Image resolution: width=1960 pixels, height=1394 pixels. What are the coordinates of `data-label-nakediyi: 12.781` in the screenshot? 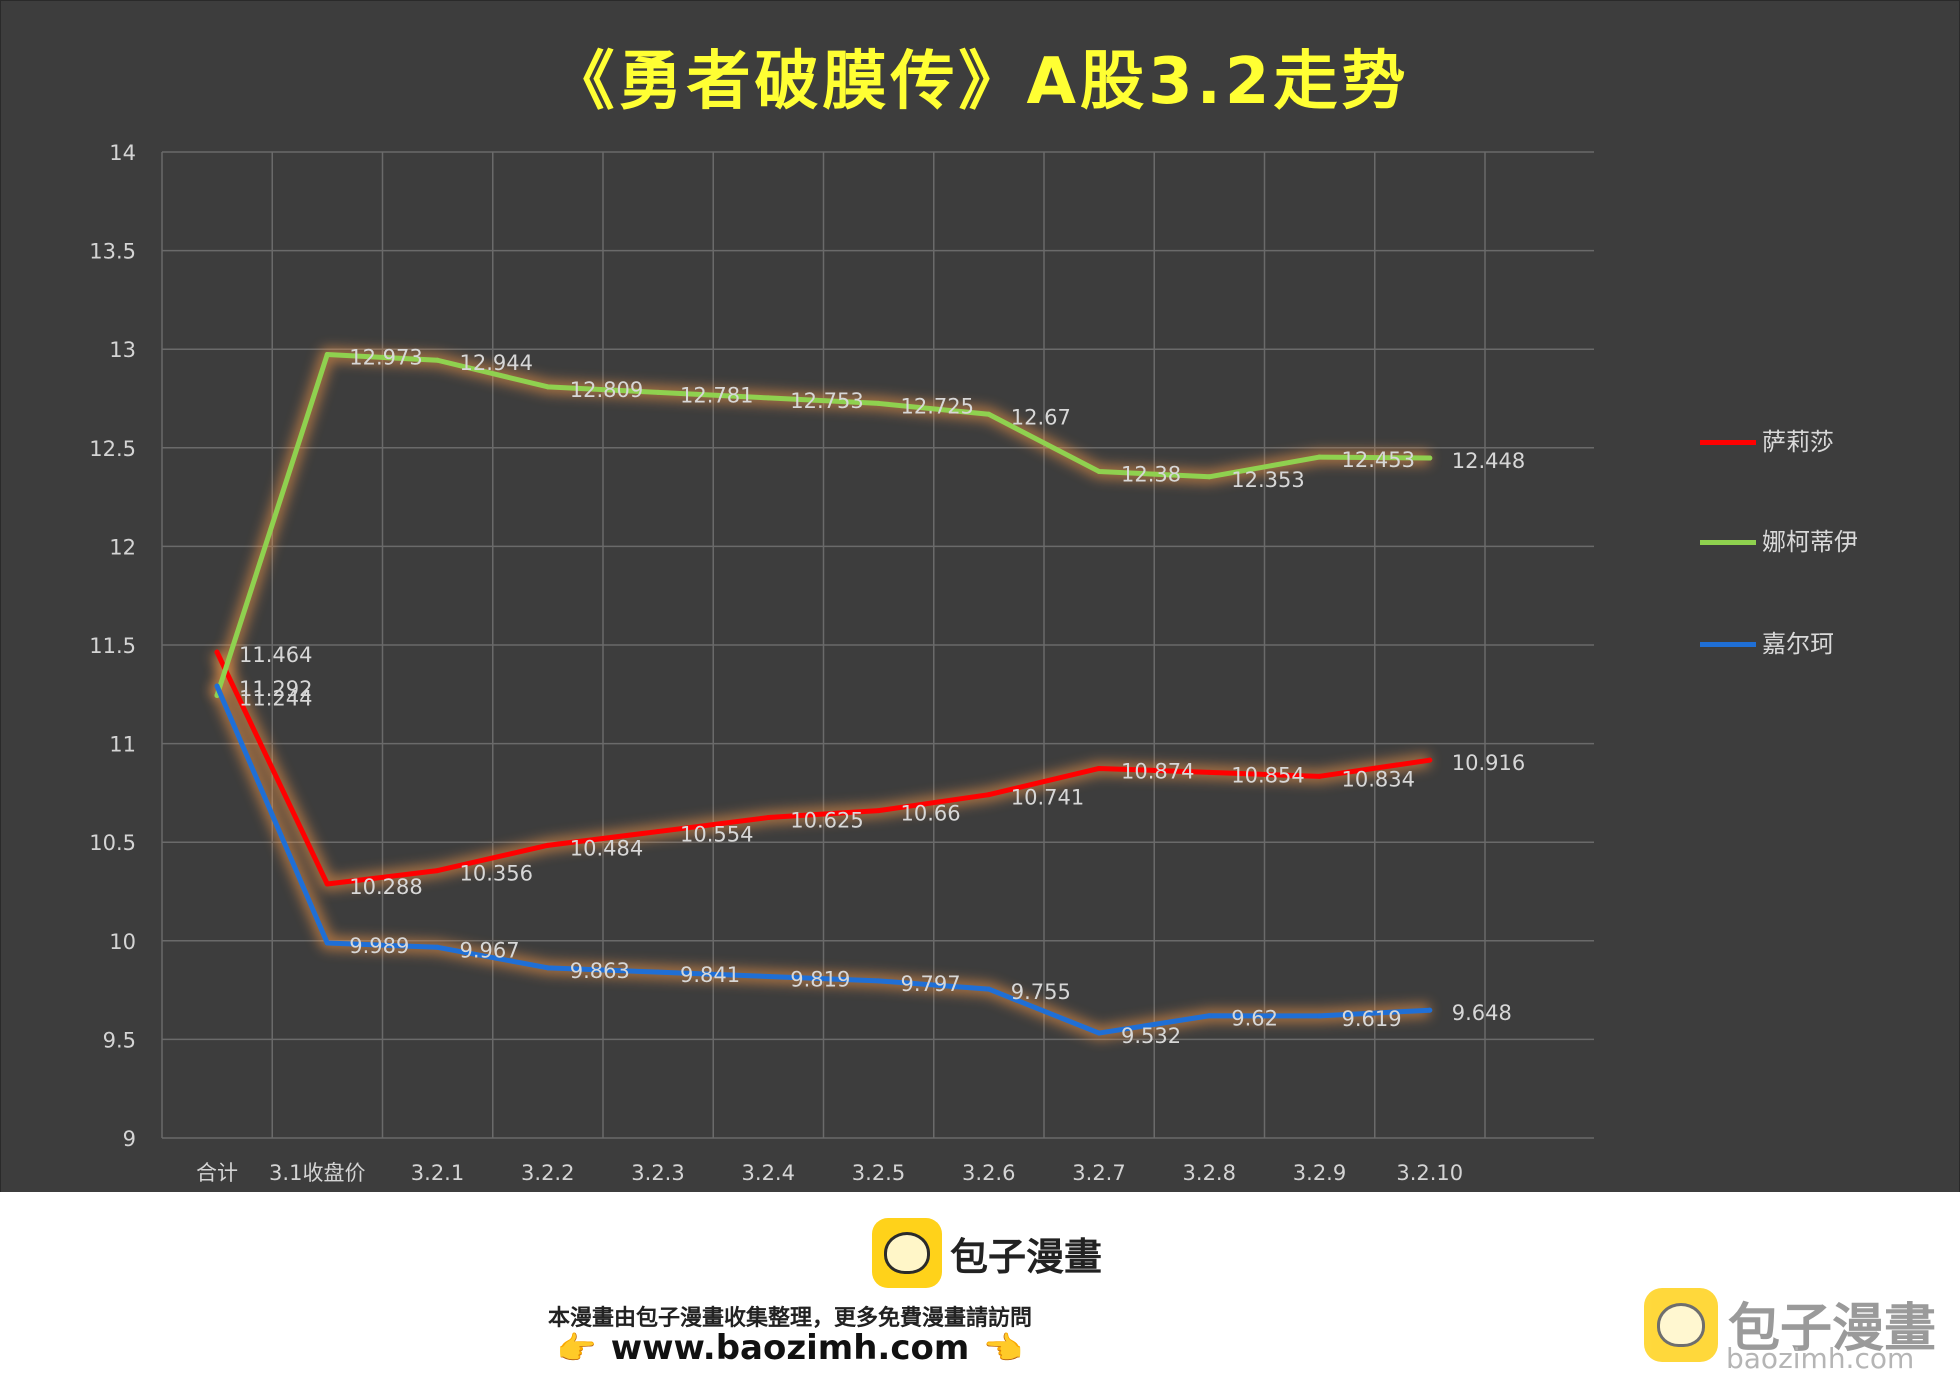 It's located at (716, 395).